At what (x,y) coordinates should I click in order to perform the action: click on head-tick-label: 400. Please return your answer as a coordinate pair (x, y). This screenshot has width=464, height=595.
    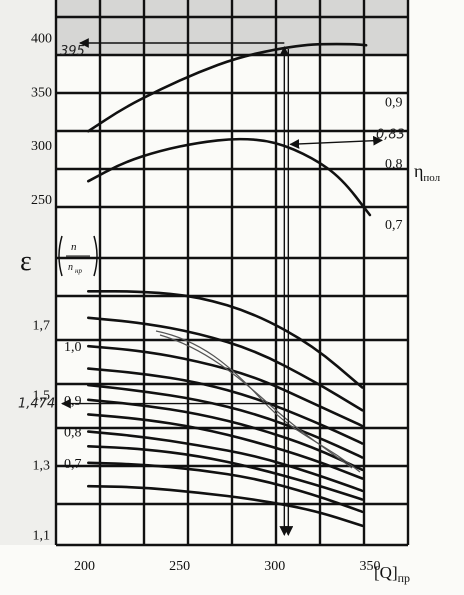
    Looking at the image, I should click on (41, 39).